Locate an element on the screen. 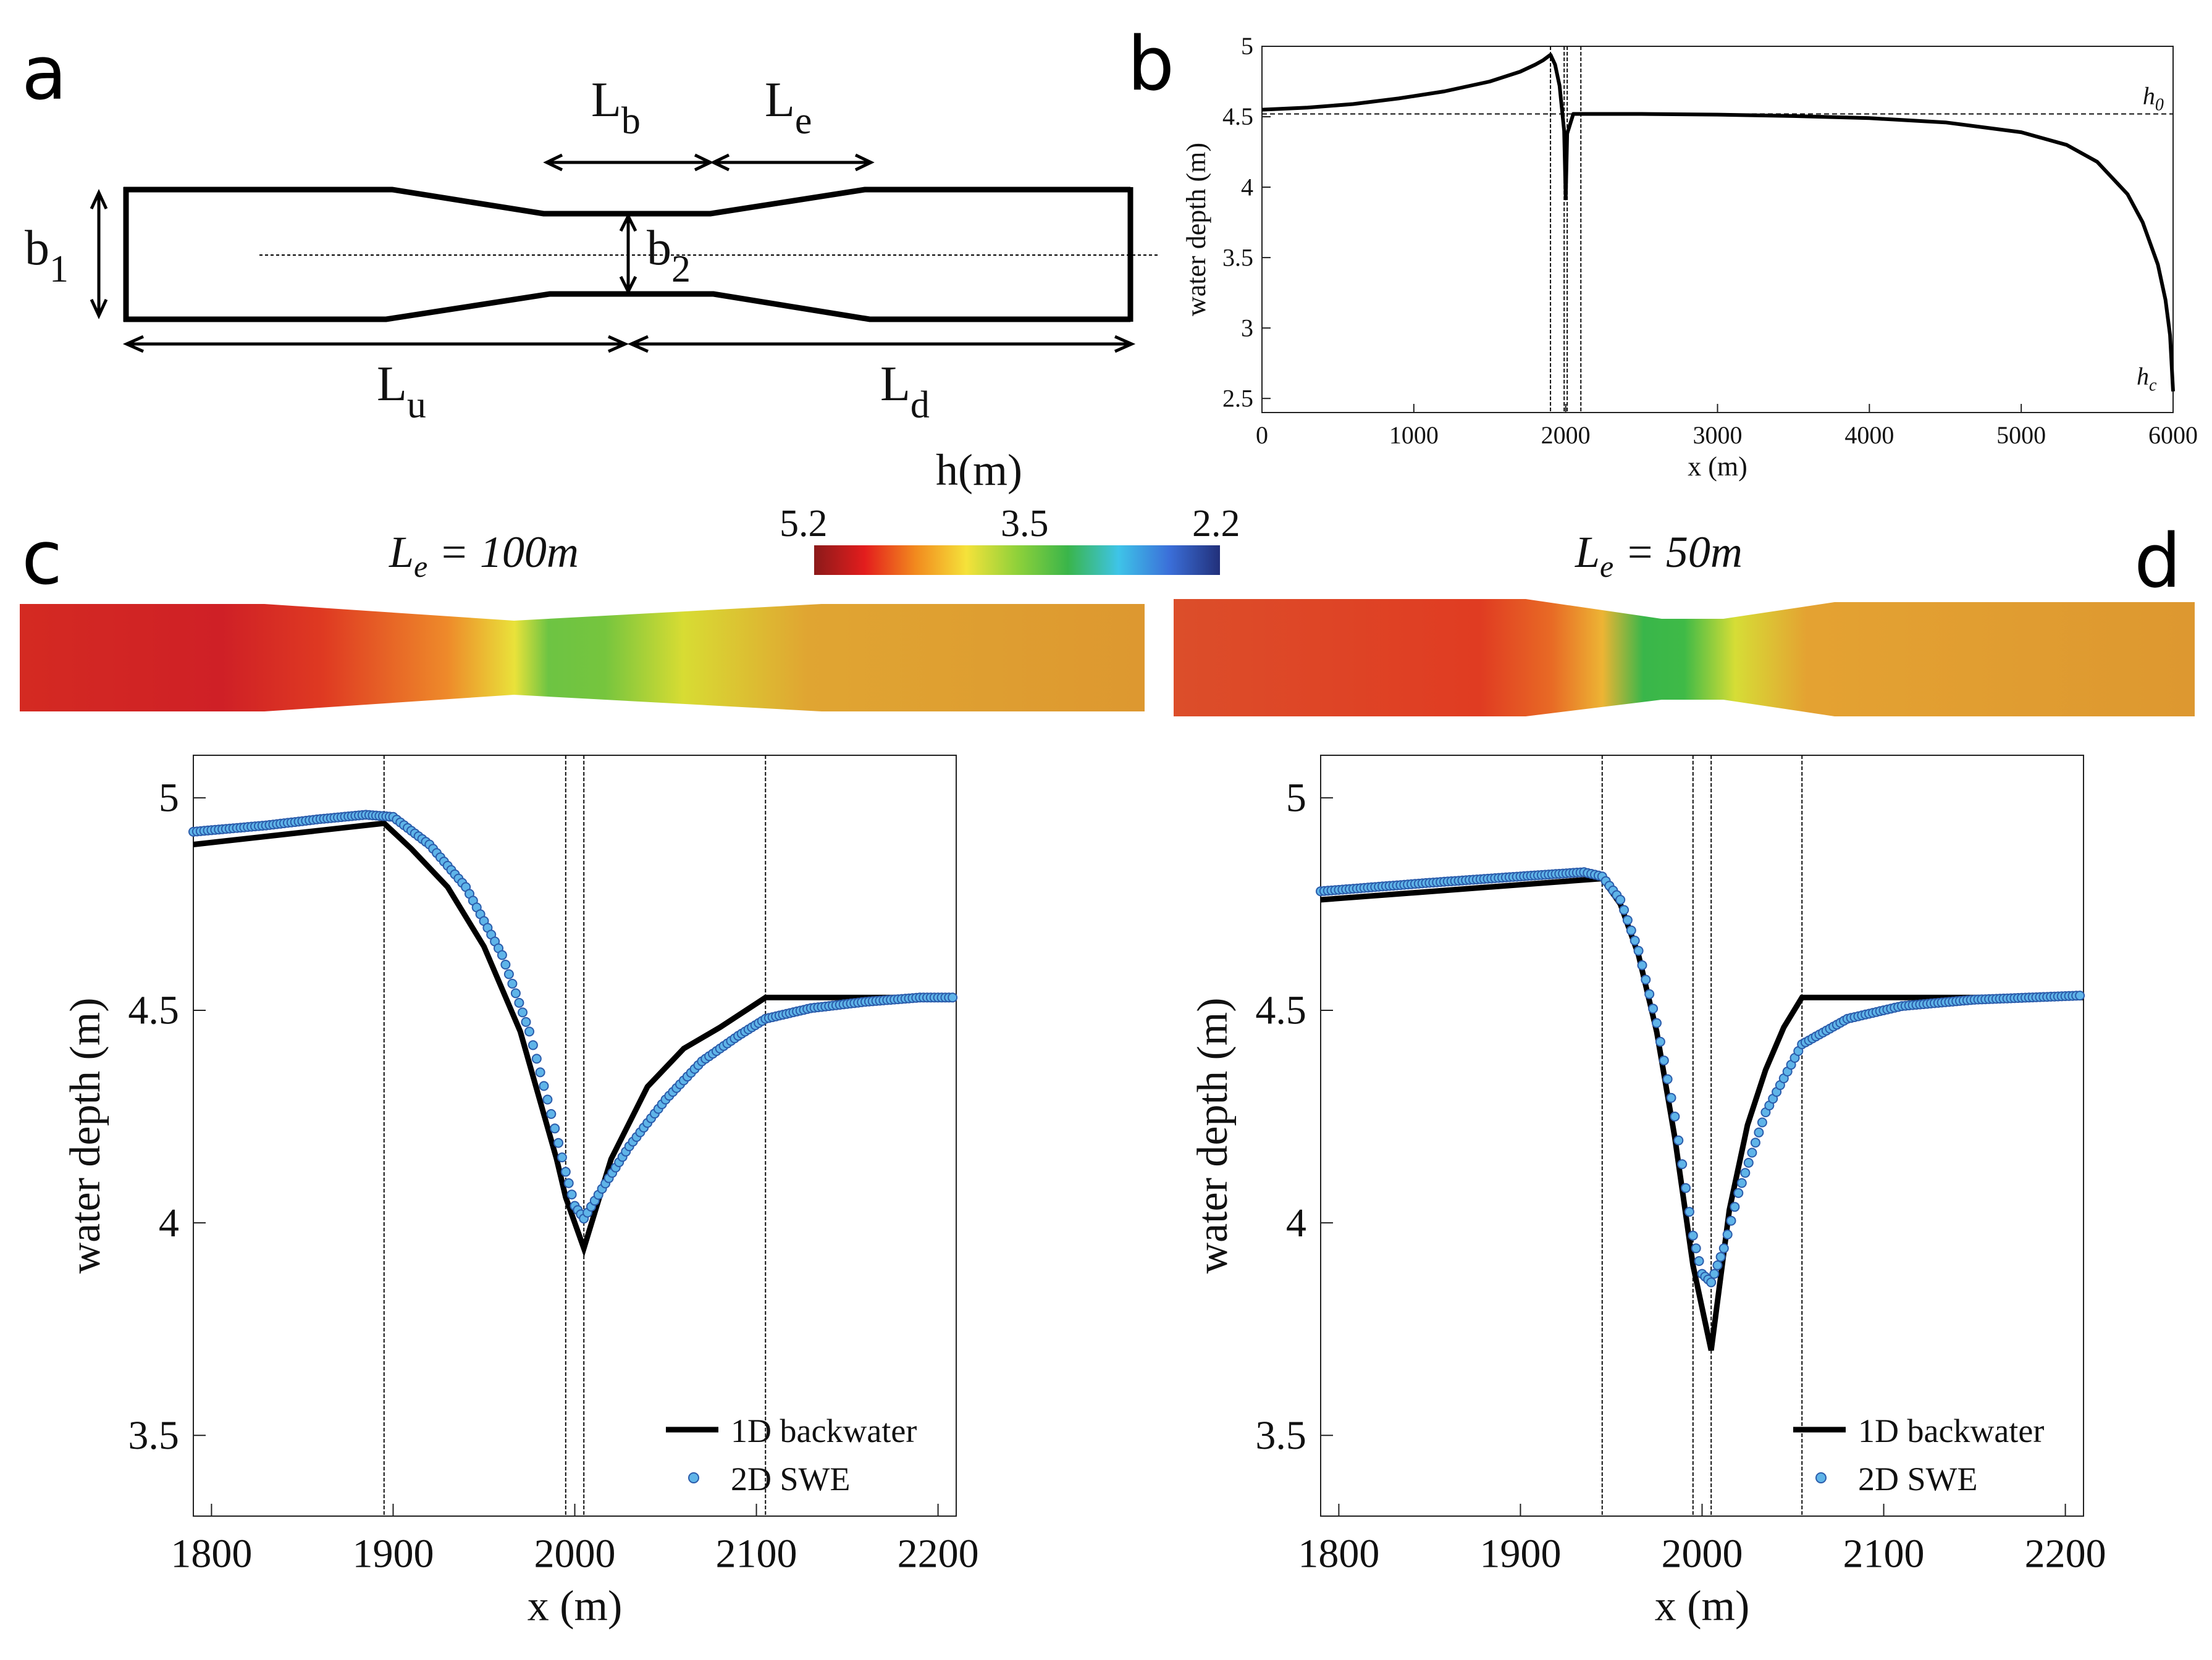  x-tick-label: 3000 is located at coordinates (1718, 435).